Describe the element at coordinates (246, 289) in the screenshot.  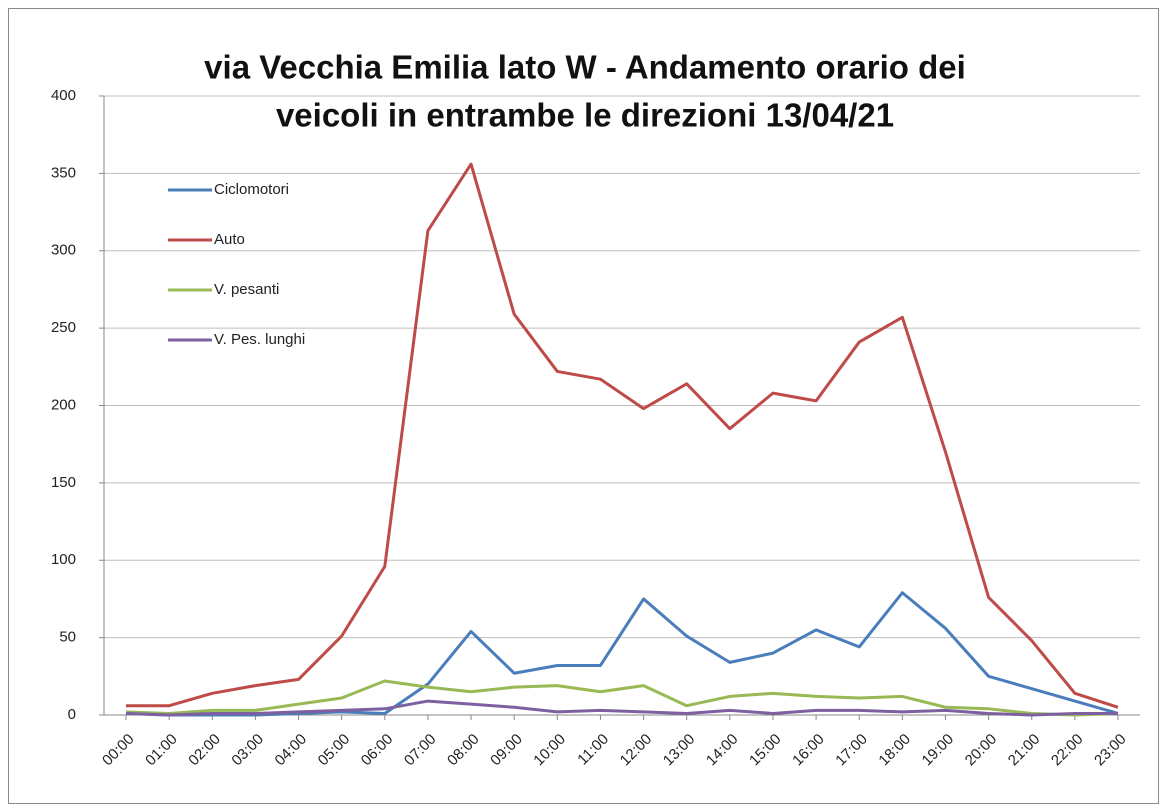
I see `legend-label: V. pesanti` at that location.